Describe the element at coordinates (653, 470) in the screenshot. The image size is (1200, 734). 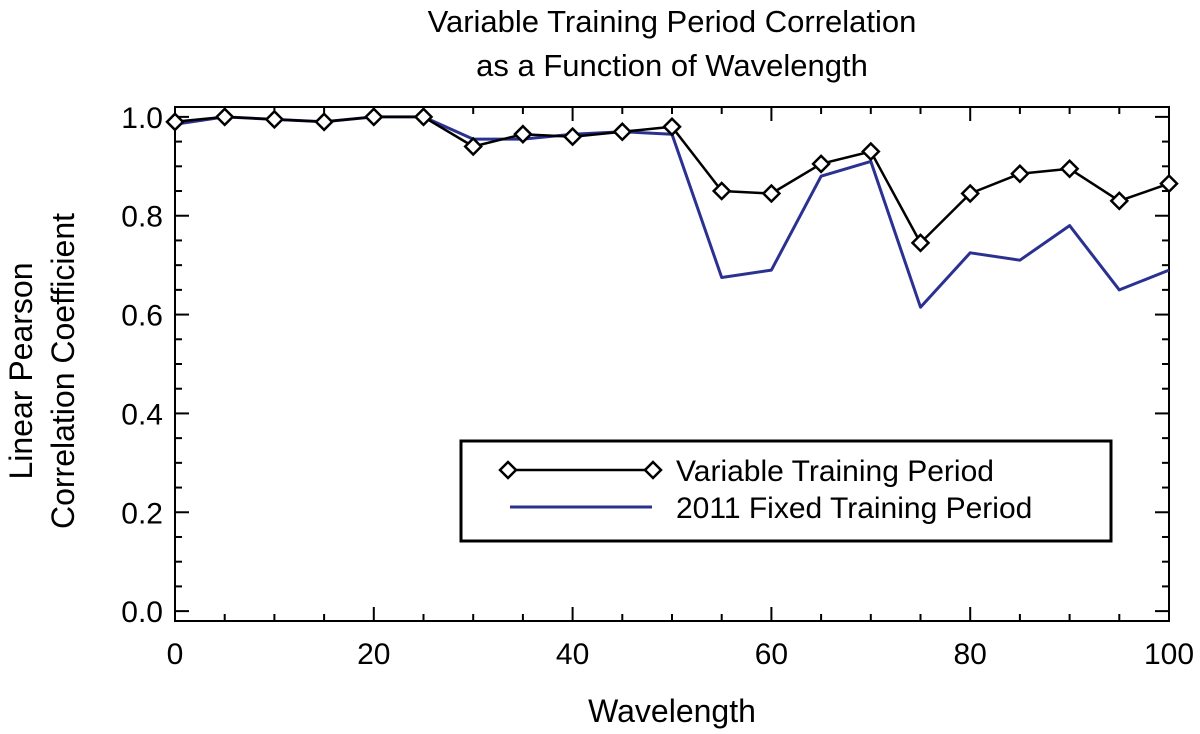
I see `legend-marker-variable-right` at that location.